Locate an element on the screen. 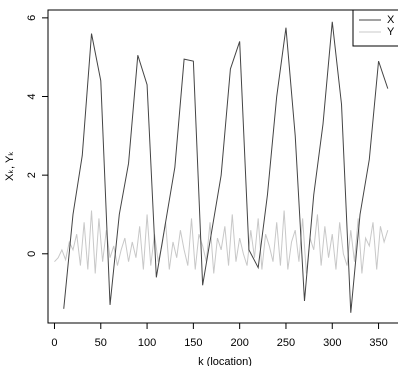  legend-box is located at coordinates (375, 28).